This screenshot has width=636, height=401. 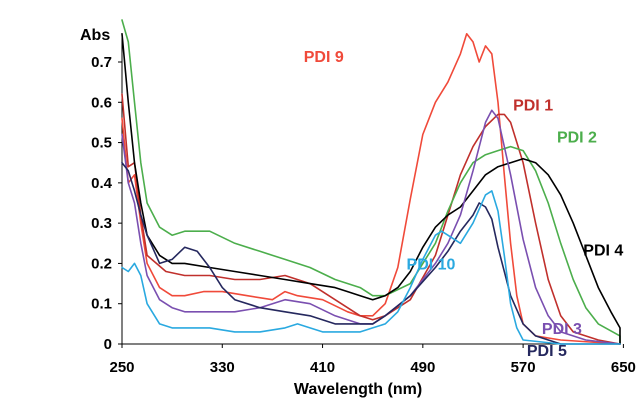 I want to click on y-tick-label: 0, so click(x=108, y=344).